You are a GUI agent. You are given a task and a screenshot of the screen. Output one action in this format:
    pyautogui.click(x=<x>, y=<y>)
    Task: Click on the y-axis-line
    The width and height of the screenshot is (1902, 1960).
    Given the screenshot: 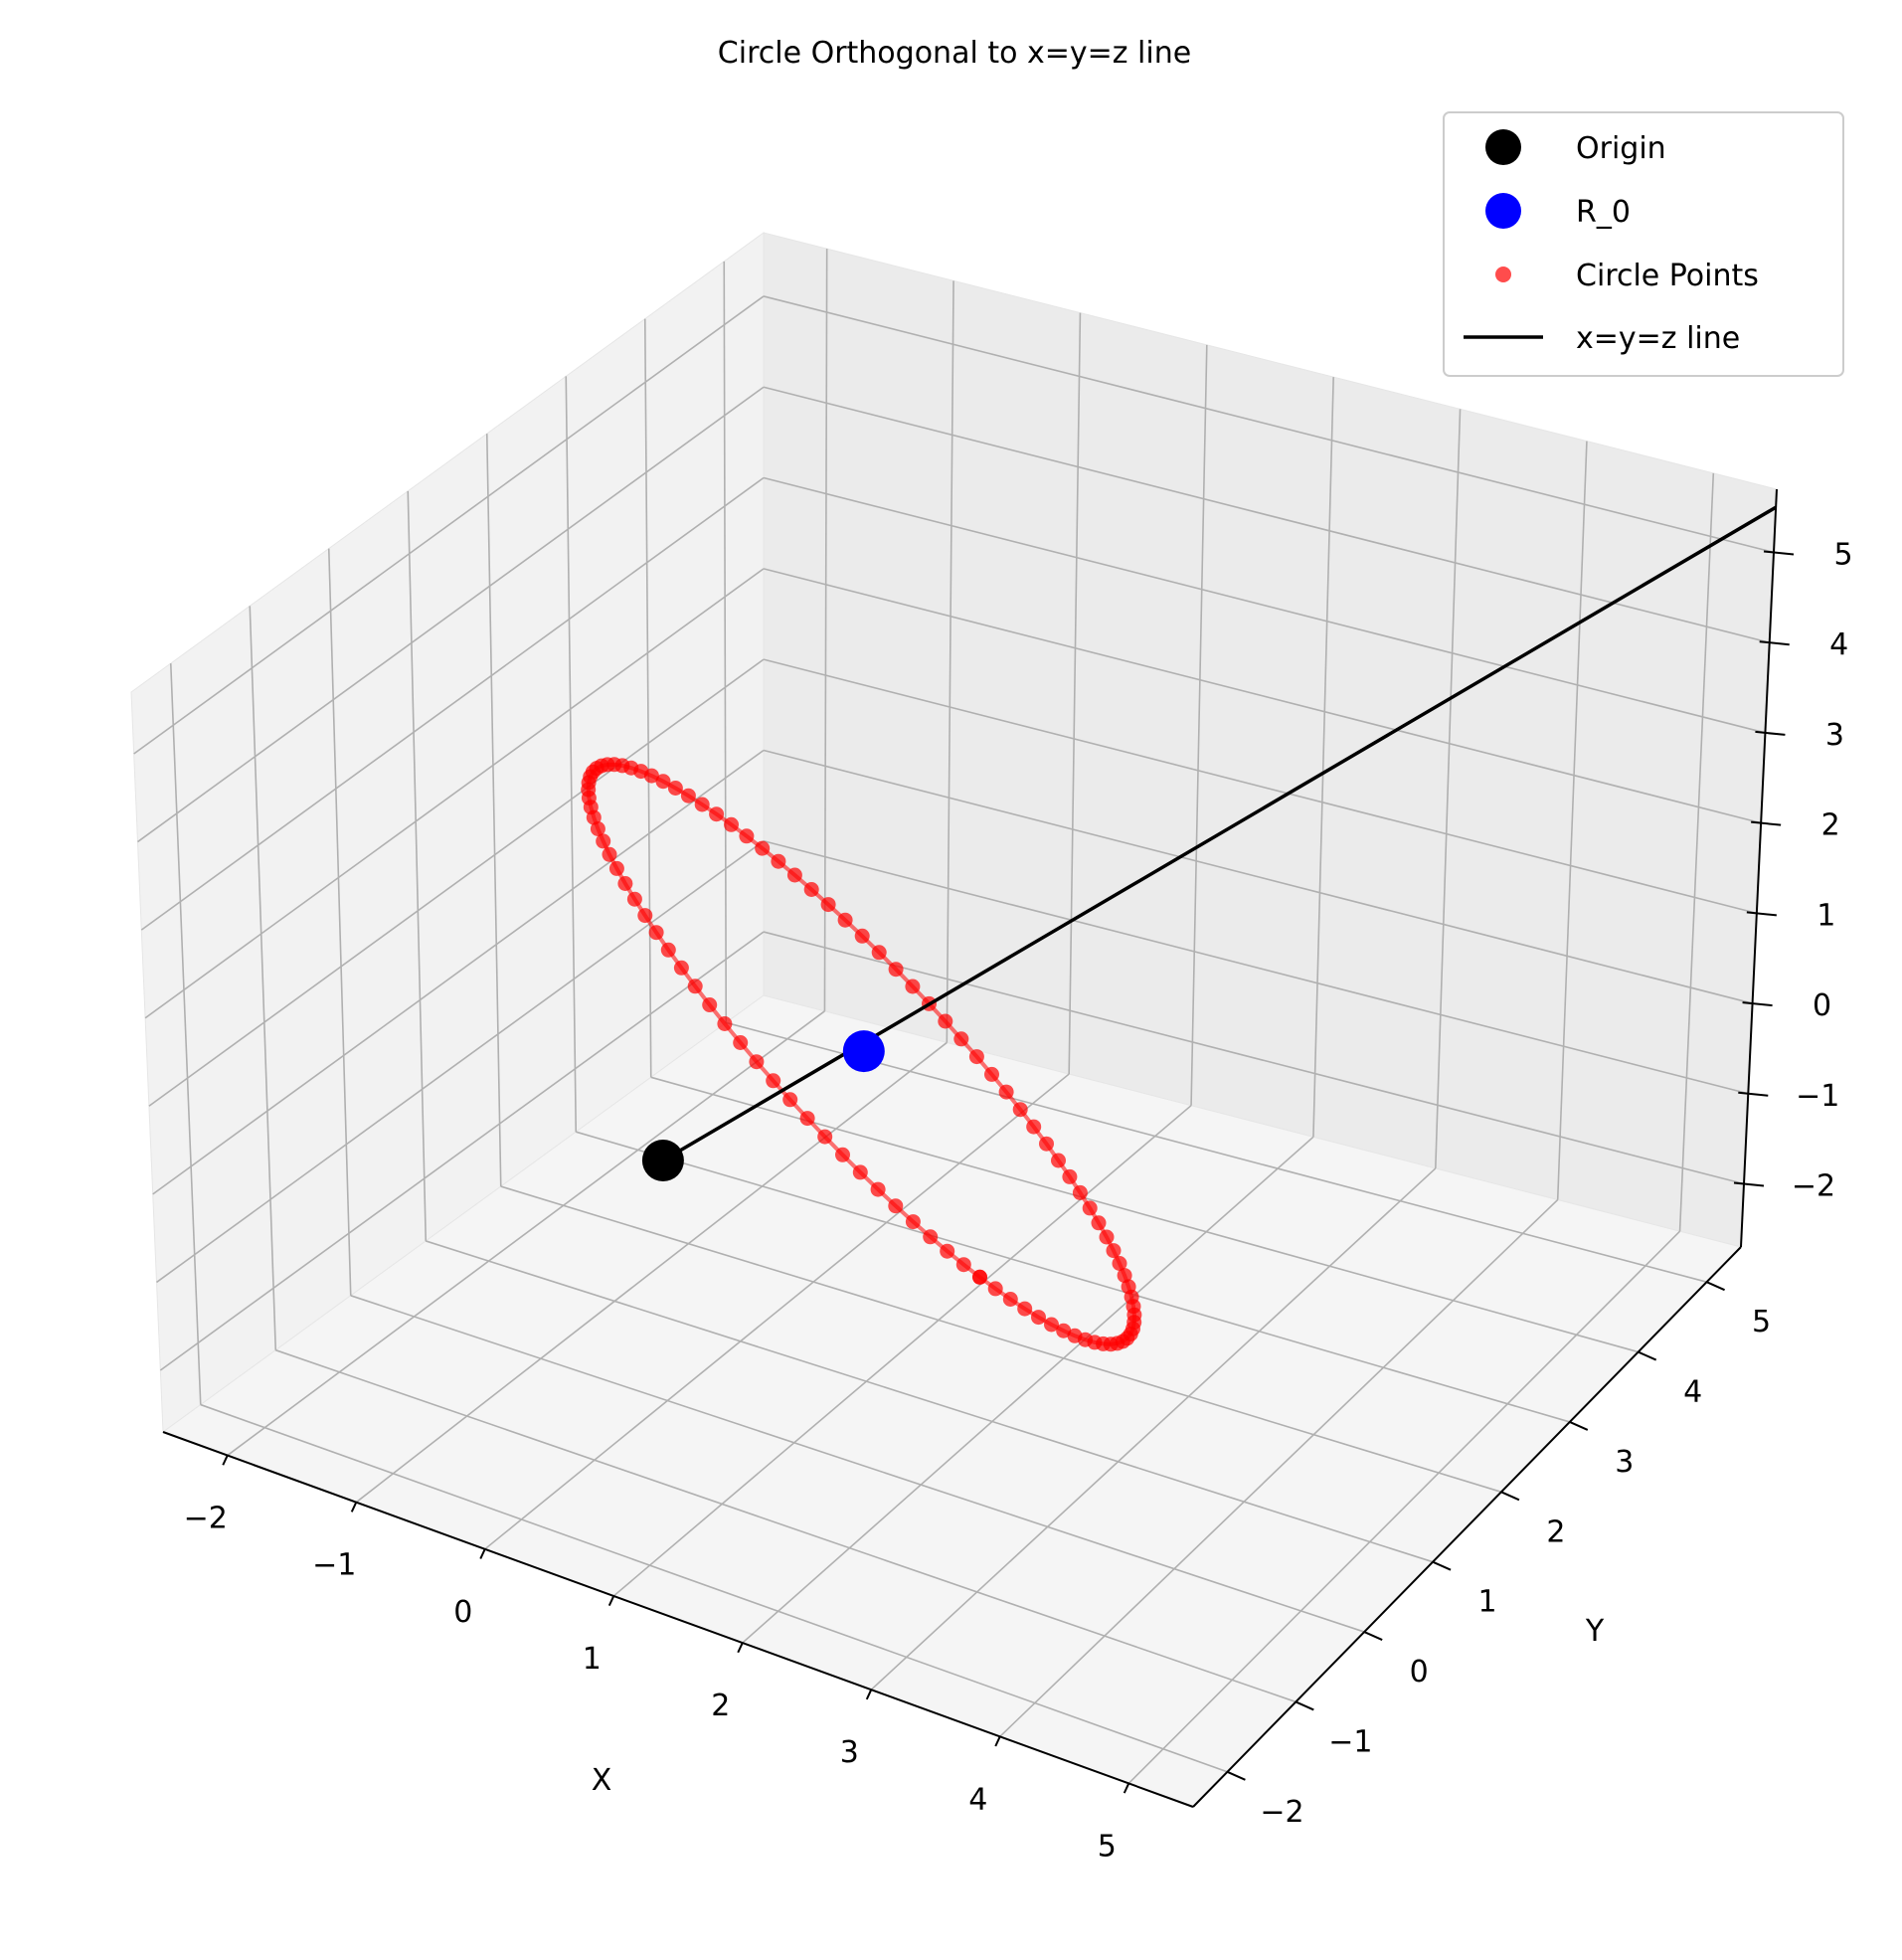 What is the action you would take?
    pyautogui.click(x=1467, y=1527)
    